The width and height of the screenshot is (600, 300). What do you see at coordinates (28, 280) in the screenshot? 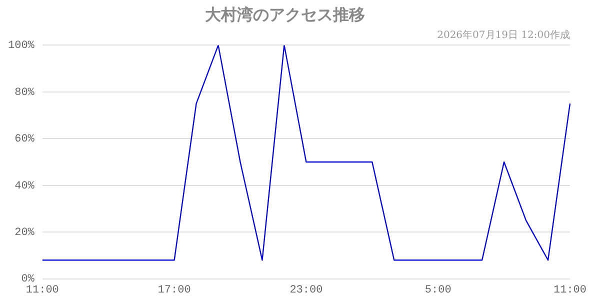
I see `y-tick-label: 0%` at bounding box center [28, 280].